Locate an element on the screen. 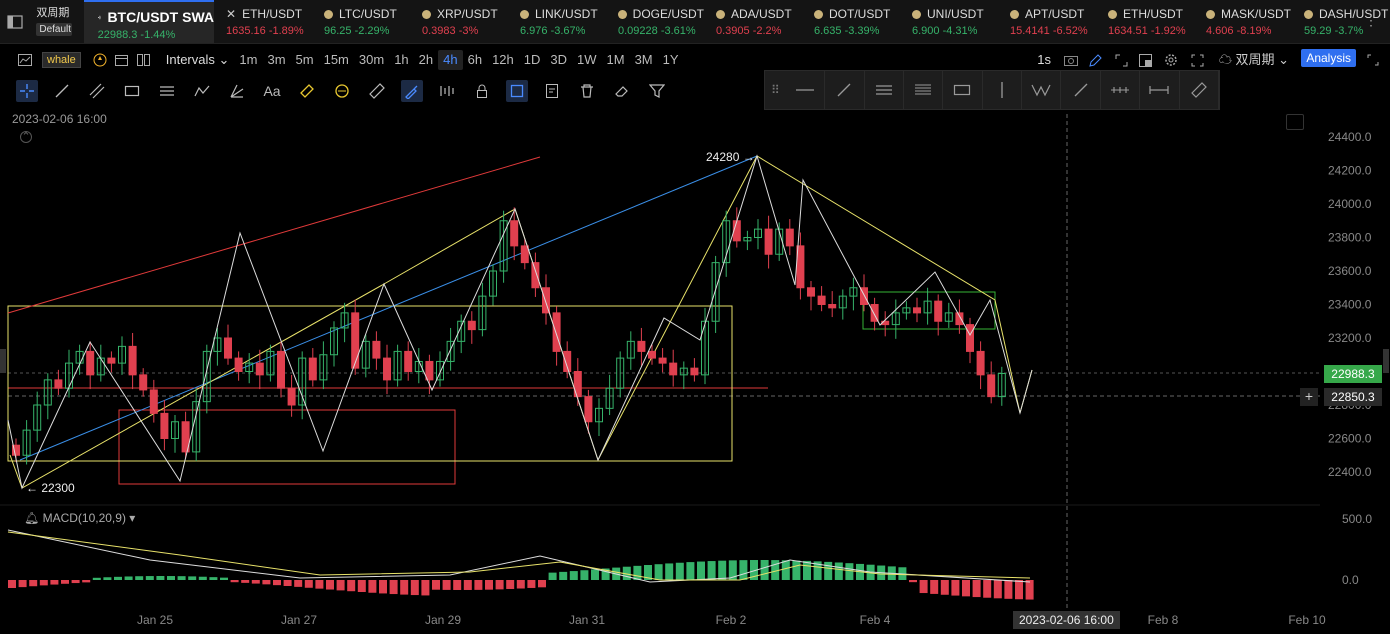 The height and width of the screenshot is (634, 1390). layout-icon is located at coordinates (144, 60).